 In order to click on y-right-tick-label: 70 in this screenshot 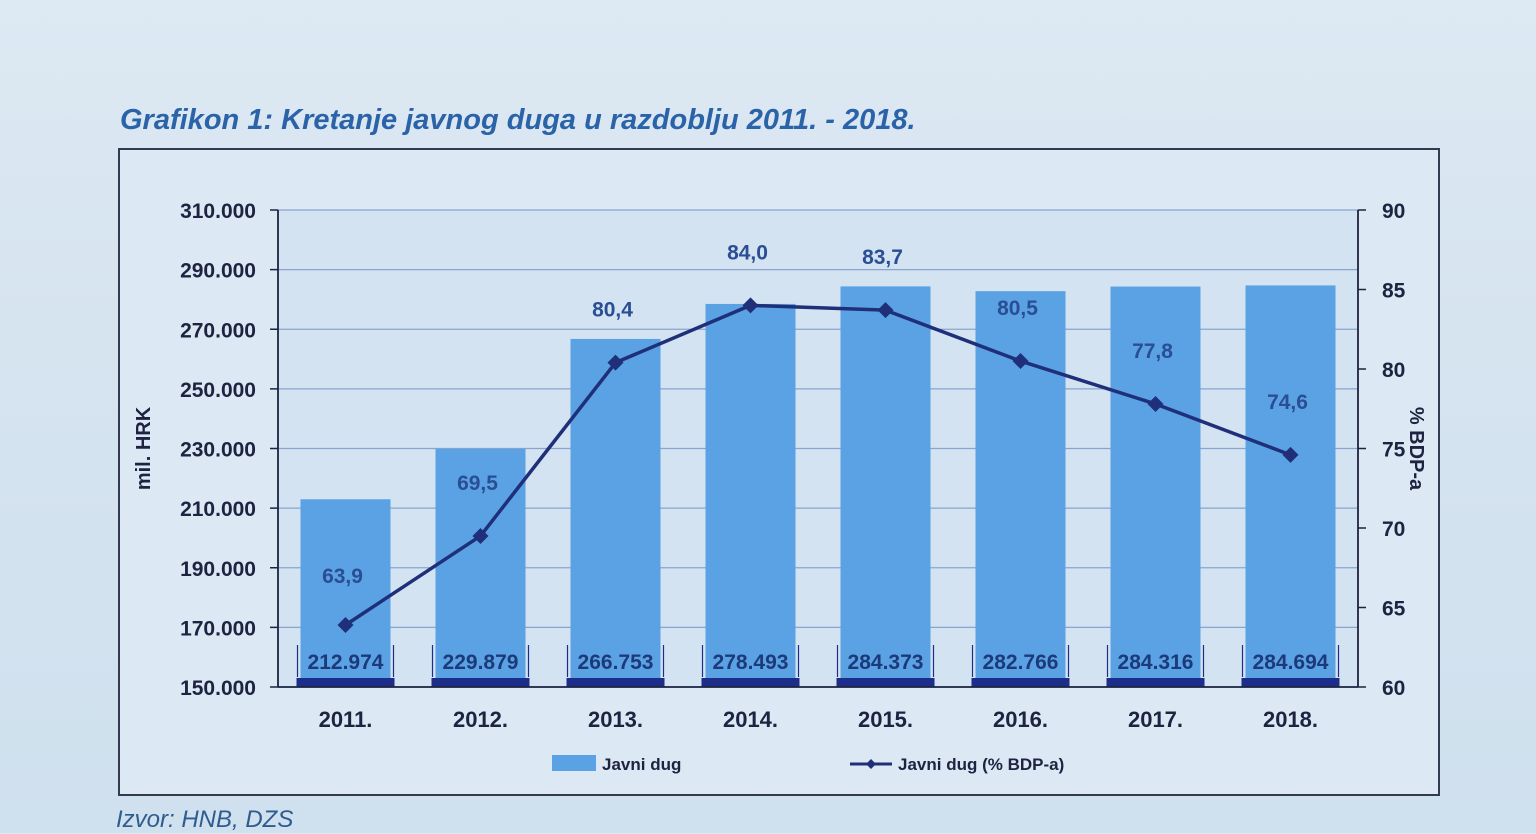, I will do `click(1393, 529)`.